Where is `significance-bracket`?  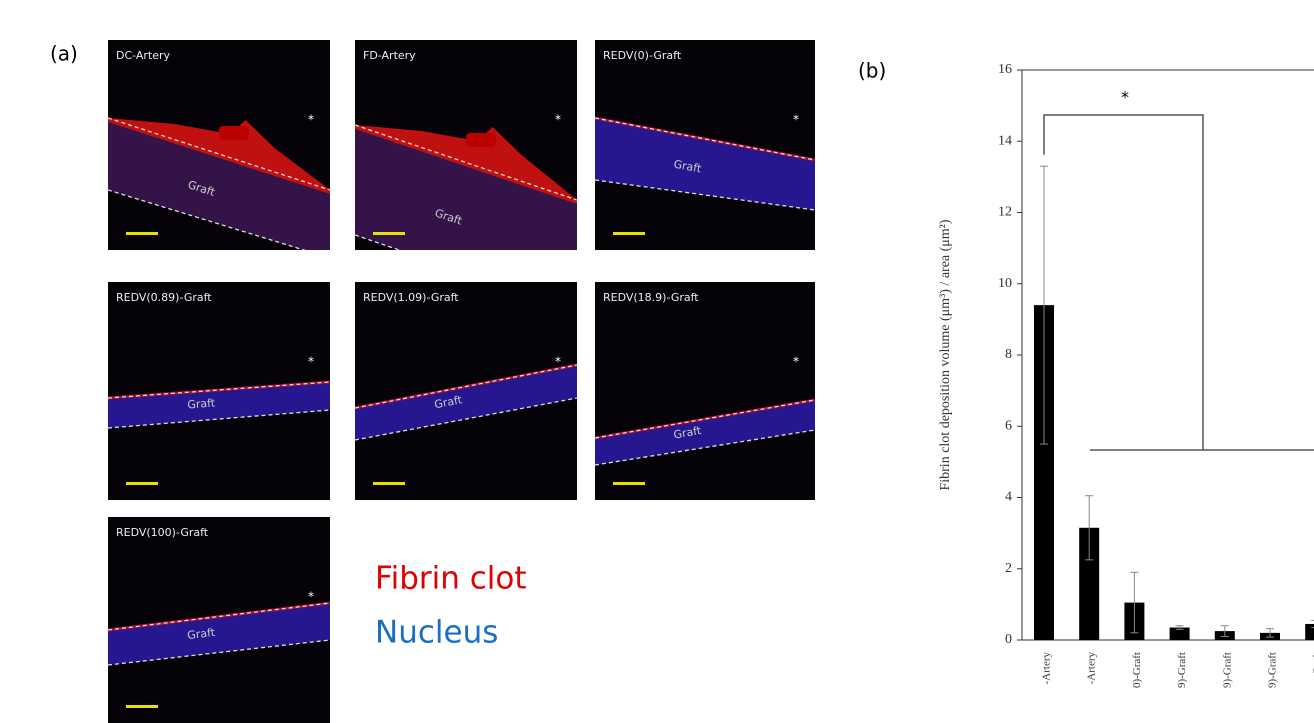
significance-bracket is located at coordinates (1123, 282).